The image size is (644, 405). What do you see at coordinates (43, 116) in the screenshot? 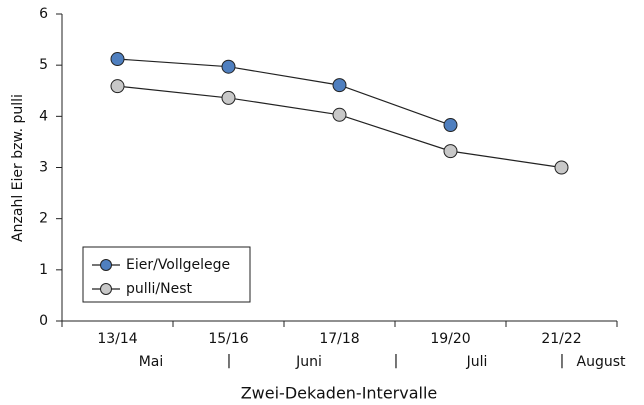
I see `y-tick-label: 4` at bounding box center [43, 116].